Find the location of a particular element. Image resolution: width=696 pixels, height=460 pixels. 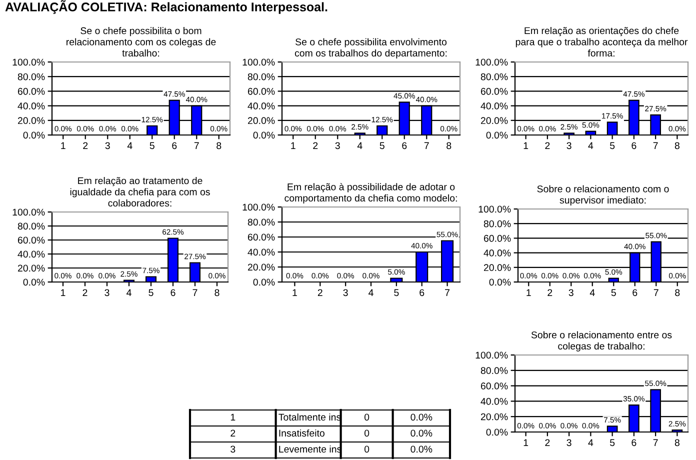

text: 2 is located at coordinates (233, 433).